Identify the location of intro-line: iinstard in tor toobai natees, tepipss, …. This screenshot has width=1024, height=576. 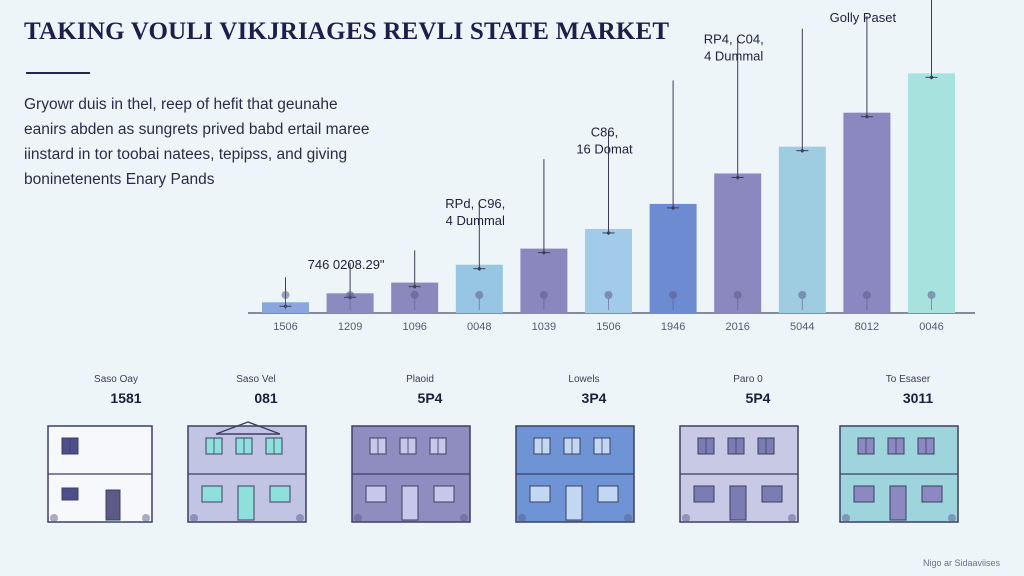
(186, 154).